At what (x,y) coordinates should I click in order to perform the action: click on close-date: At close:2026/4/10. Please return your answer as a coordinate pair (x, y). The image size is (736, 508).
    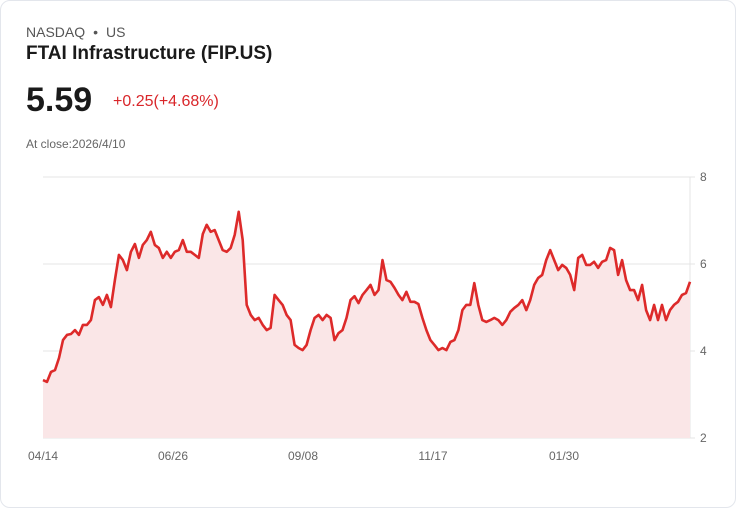
    Looking at the image, I should click on (76, 144).